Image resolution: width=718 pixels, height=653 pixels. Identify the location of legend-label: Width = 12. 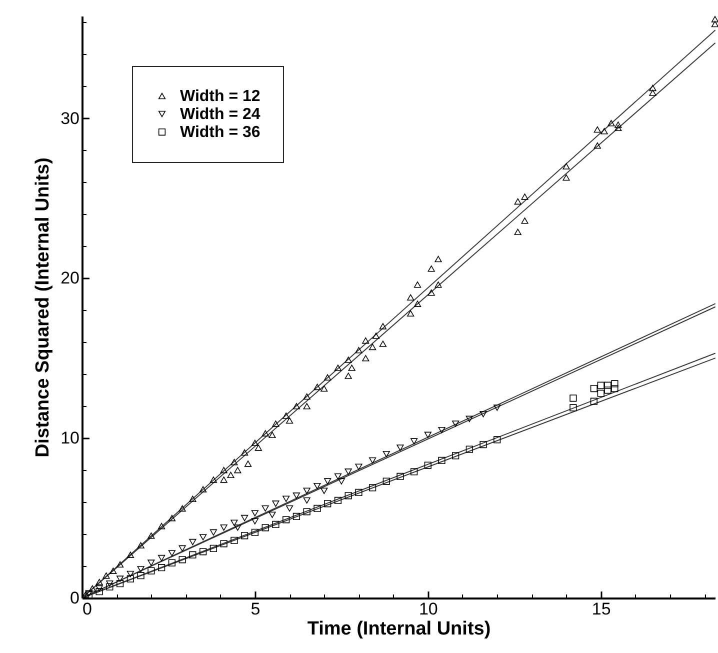
(220, 96).